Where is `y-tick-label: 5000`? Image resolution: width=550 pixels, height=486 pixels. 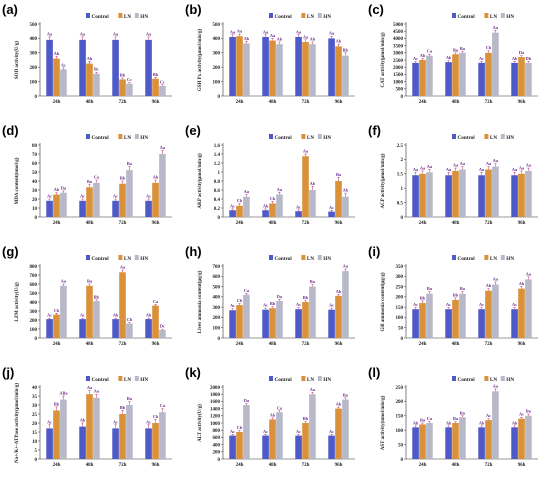
y-tick-label: 5000 is located at coordinates (398, 25).